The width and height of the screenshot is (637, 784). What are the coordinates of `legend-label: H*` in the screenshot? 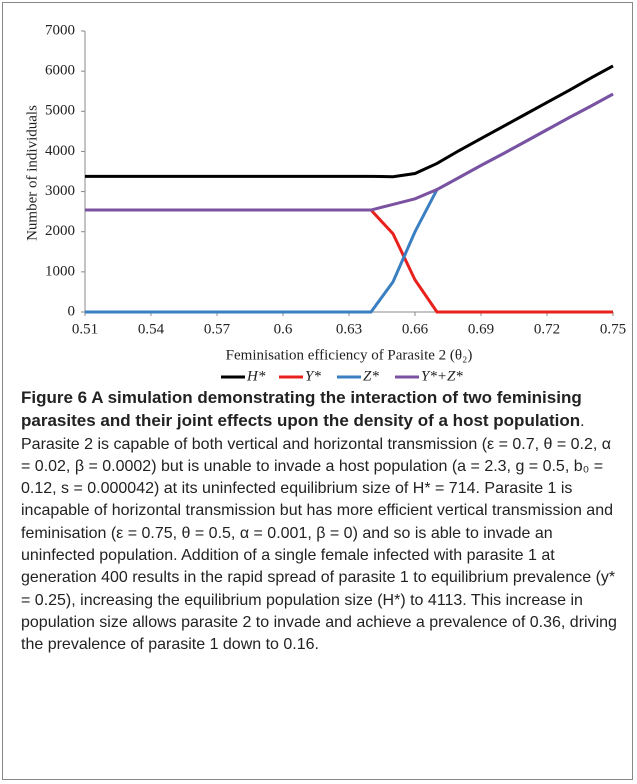 It's located at (256, 375).